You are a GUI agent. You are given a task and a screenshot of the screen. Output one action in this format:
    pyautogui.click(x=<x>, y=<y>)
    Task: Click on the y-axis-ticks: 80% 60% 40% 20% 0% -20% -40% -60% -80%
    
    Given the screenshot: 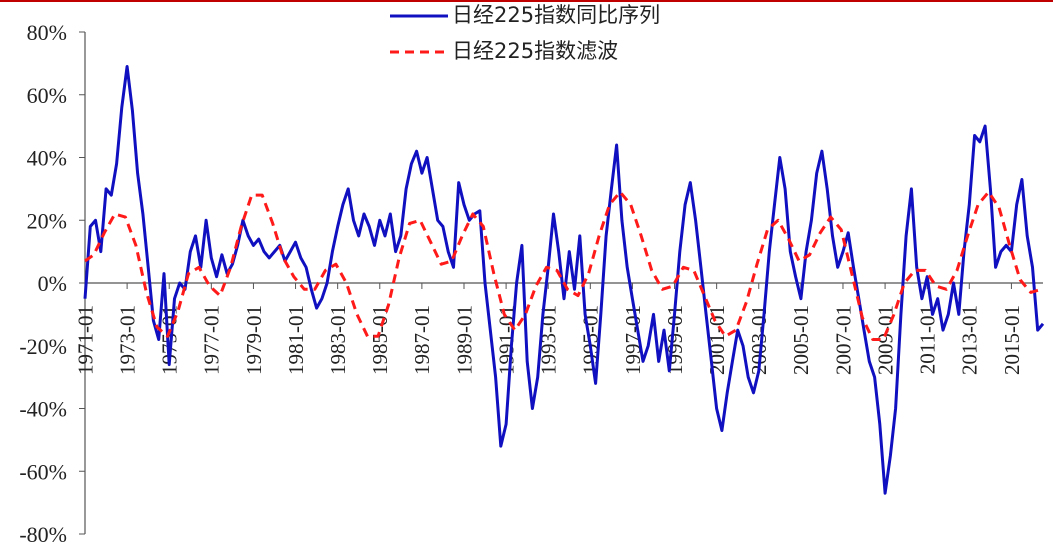 What is the action you would take?
    pyautogui.click(x=52, y=283)
    